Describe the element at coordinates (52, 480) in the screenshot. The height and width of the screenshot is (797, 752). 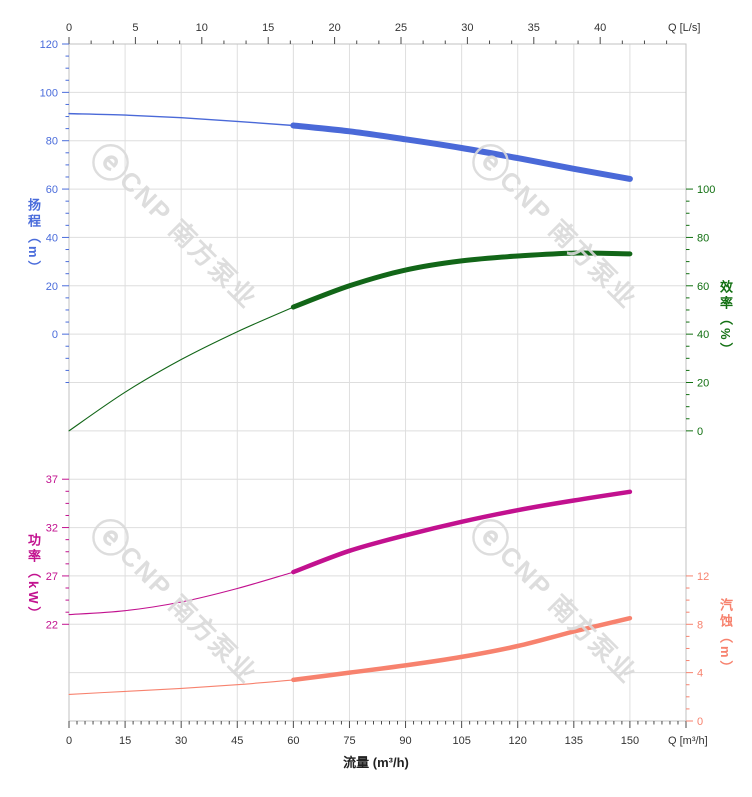
I see `svg-text: 37` at that location.